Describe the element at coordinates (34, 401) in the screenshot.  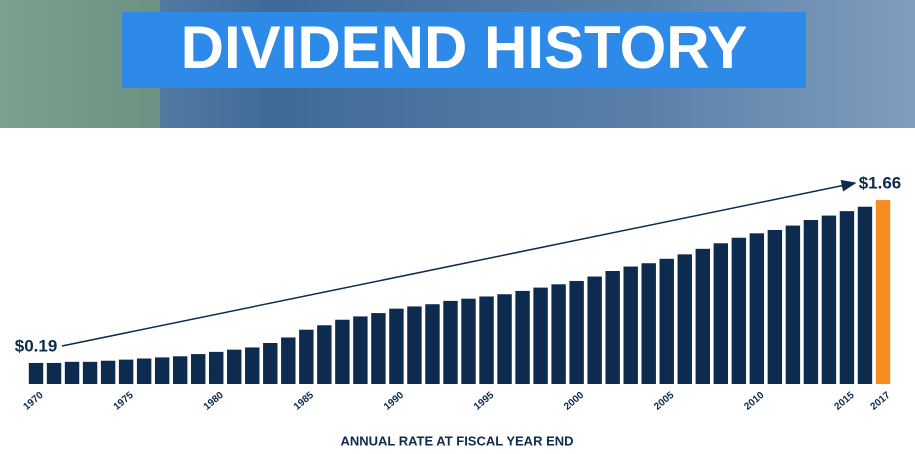
I see `x-tick-label: 1970` at that location.